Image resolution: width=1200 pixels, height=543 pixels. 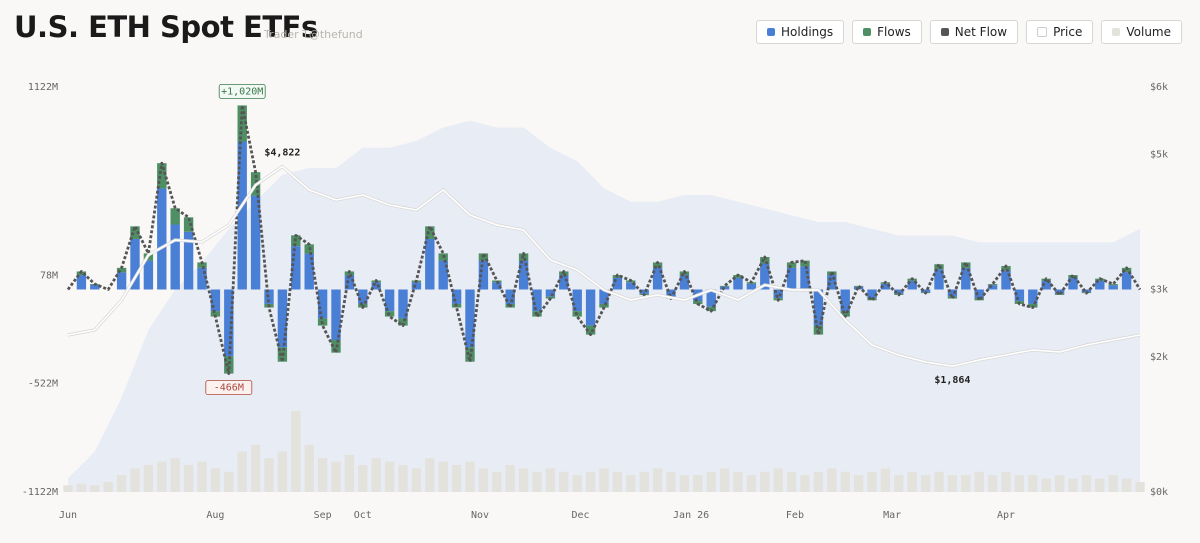 What do you see at coordinates (887, 32) in the screenshot?
I see `legend-button: Flows` at bounding box center [887, 32].